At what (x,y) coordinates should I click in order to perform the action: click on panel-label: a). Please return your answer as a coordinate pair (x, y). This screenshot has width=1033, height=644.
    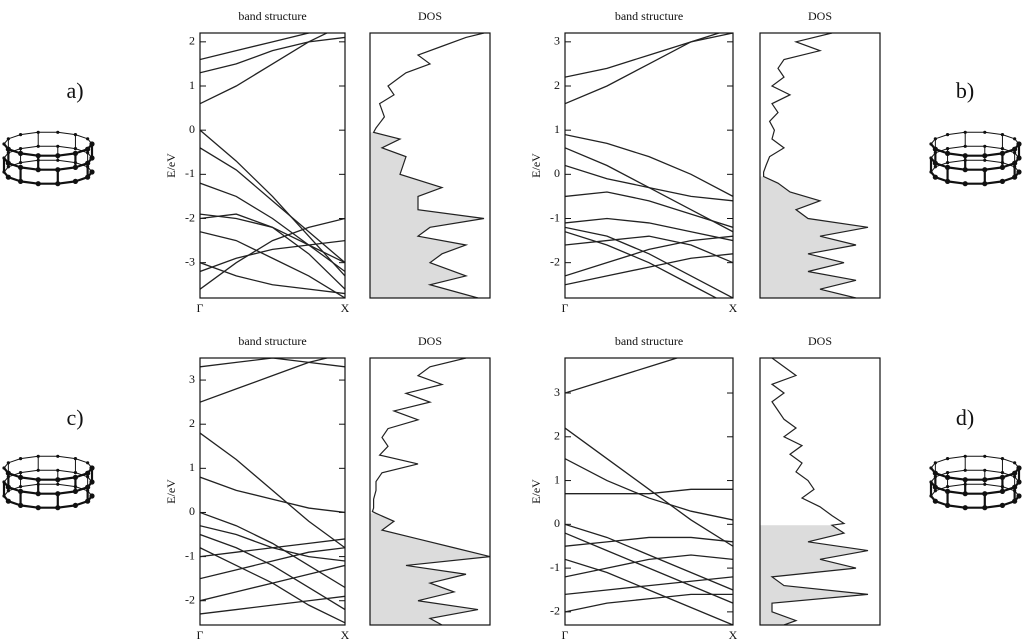
    Looking at the image, I should click on (74, 90).